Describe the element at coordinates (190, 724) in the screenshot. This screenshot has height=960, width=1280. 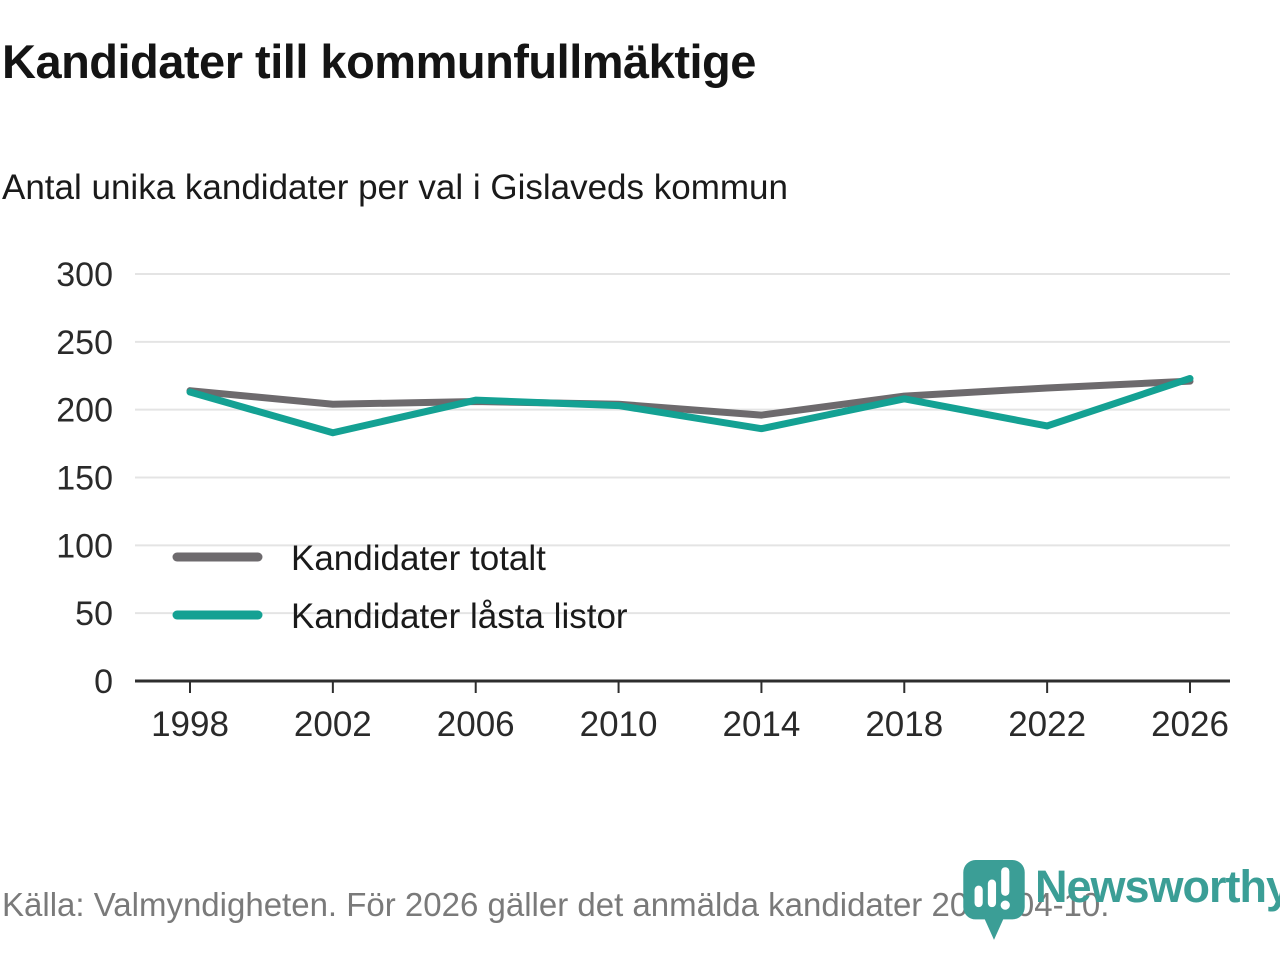
I see `x-axis-tick-label: 1998` at that location.